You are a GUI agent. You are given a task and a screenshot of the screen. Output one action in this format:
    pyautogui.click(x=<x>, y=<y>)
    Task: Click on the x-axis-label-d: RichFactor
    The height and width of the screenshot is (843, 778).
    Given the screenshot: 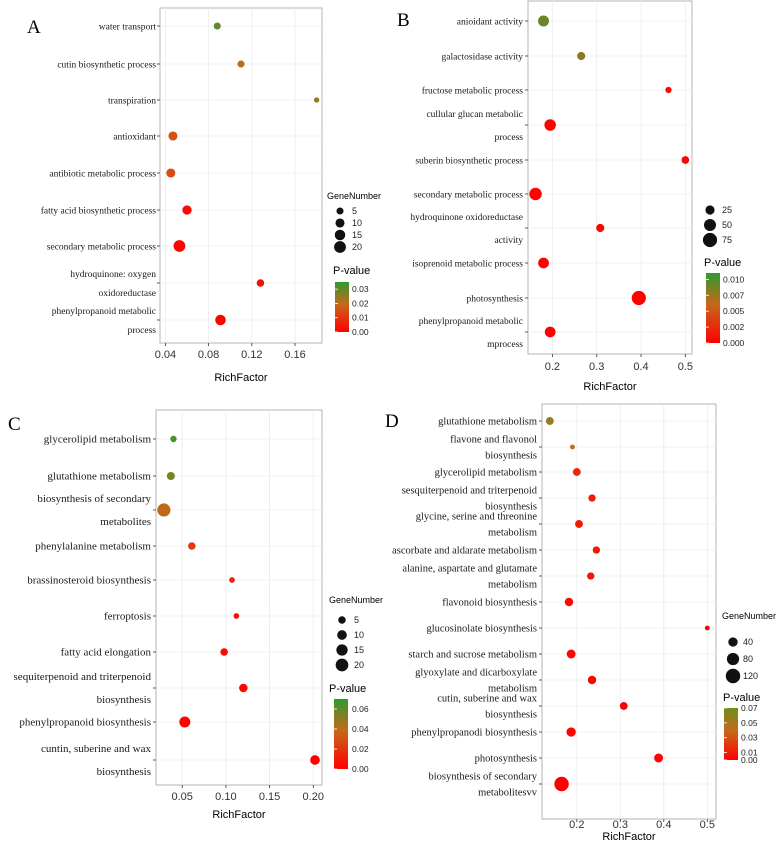 What is the action you would take?
    pyautogui.click(x=629, y=837)
    